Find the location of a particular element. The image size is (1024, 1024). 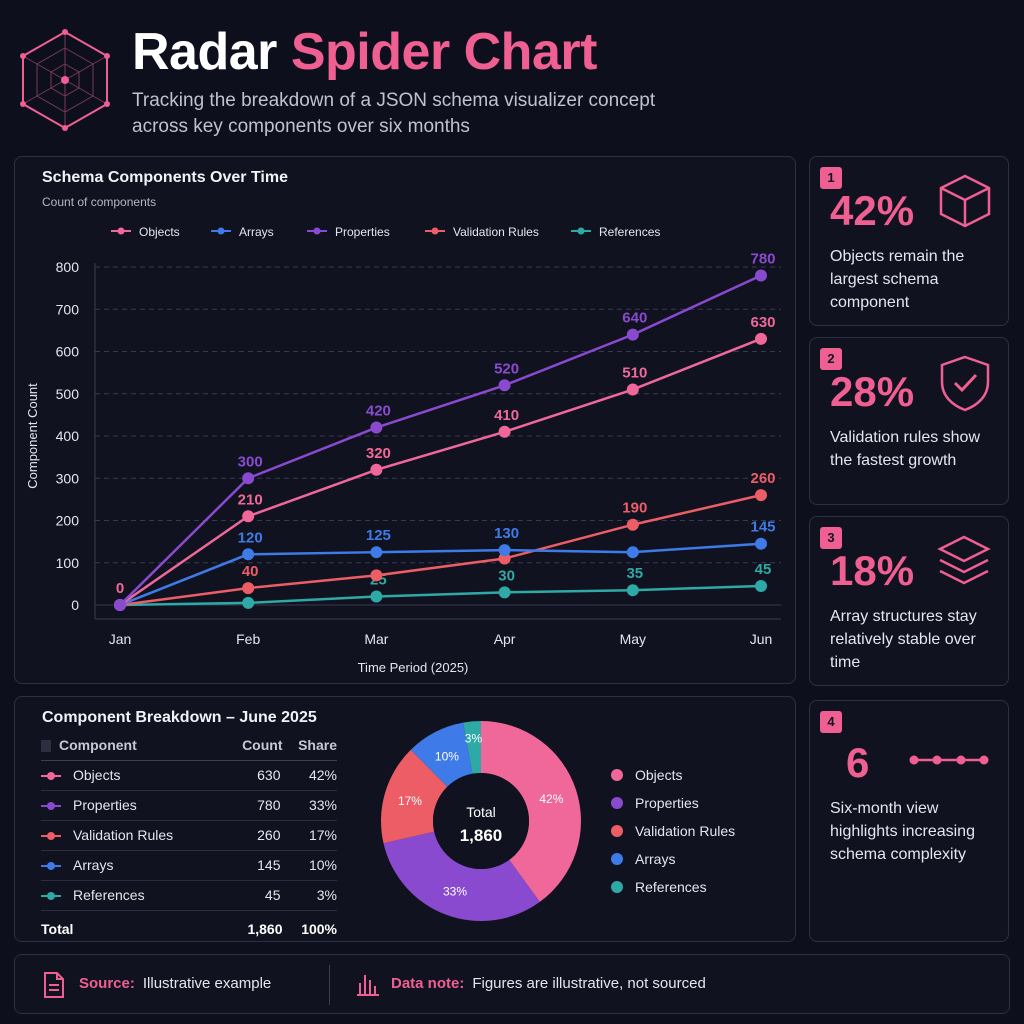

data-label: 45 is located at coordinates (763, 569).